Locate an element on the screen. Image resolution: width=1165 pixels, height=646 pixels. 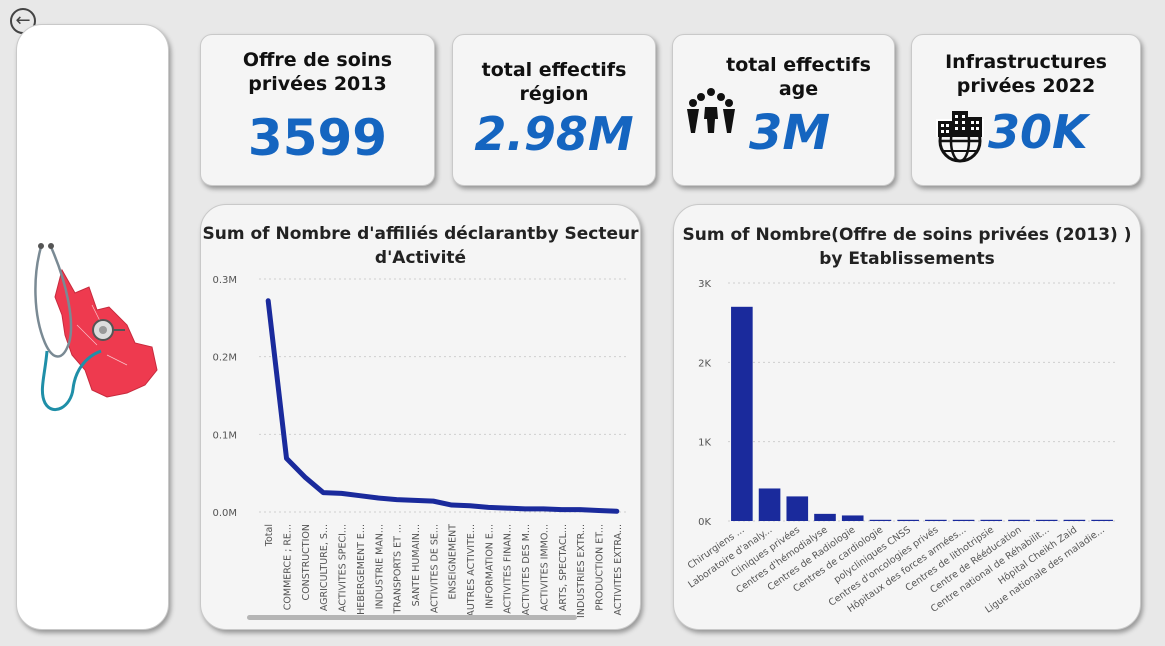
y-tick-label: 0.0M is located at coordinates (224, 513).